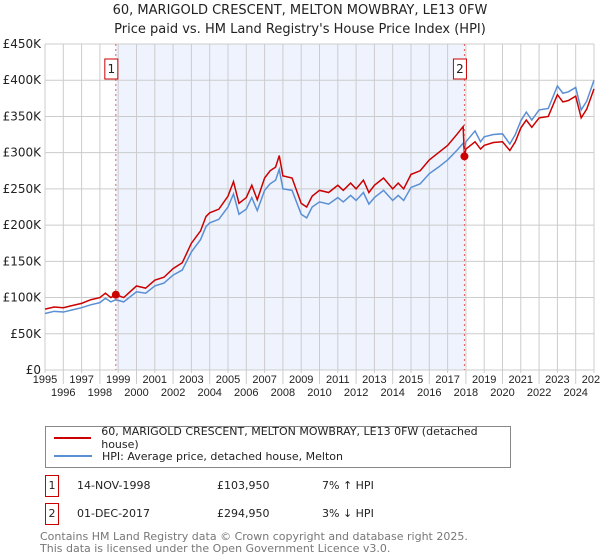  I want to click on x-tick-label: 2008, so click(283, 393).